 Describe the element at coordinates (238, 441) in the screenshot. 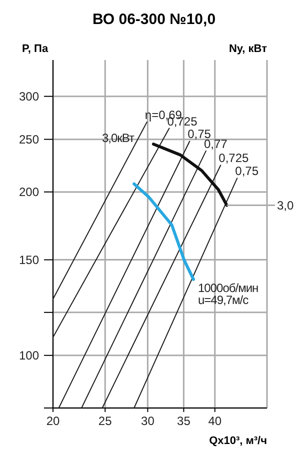

I see `x-axis-title: Qx10³, м³/ч` at that location.